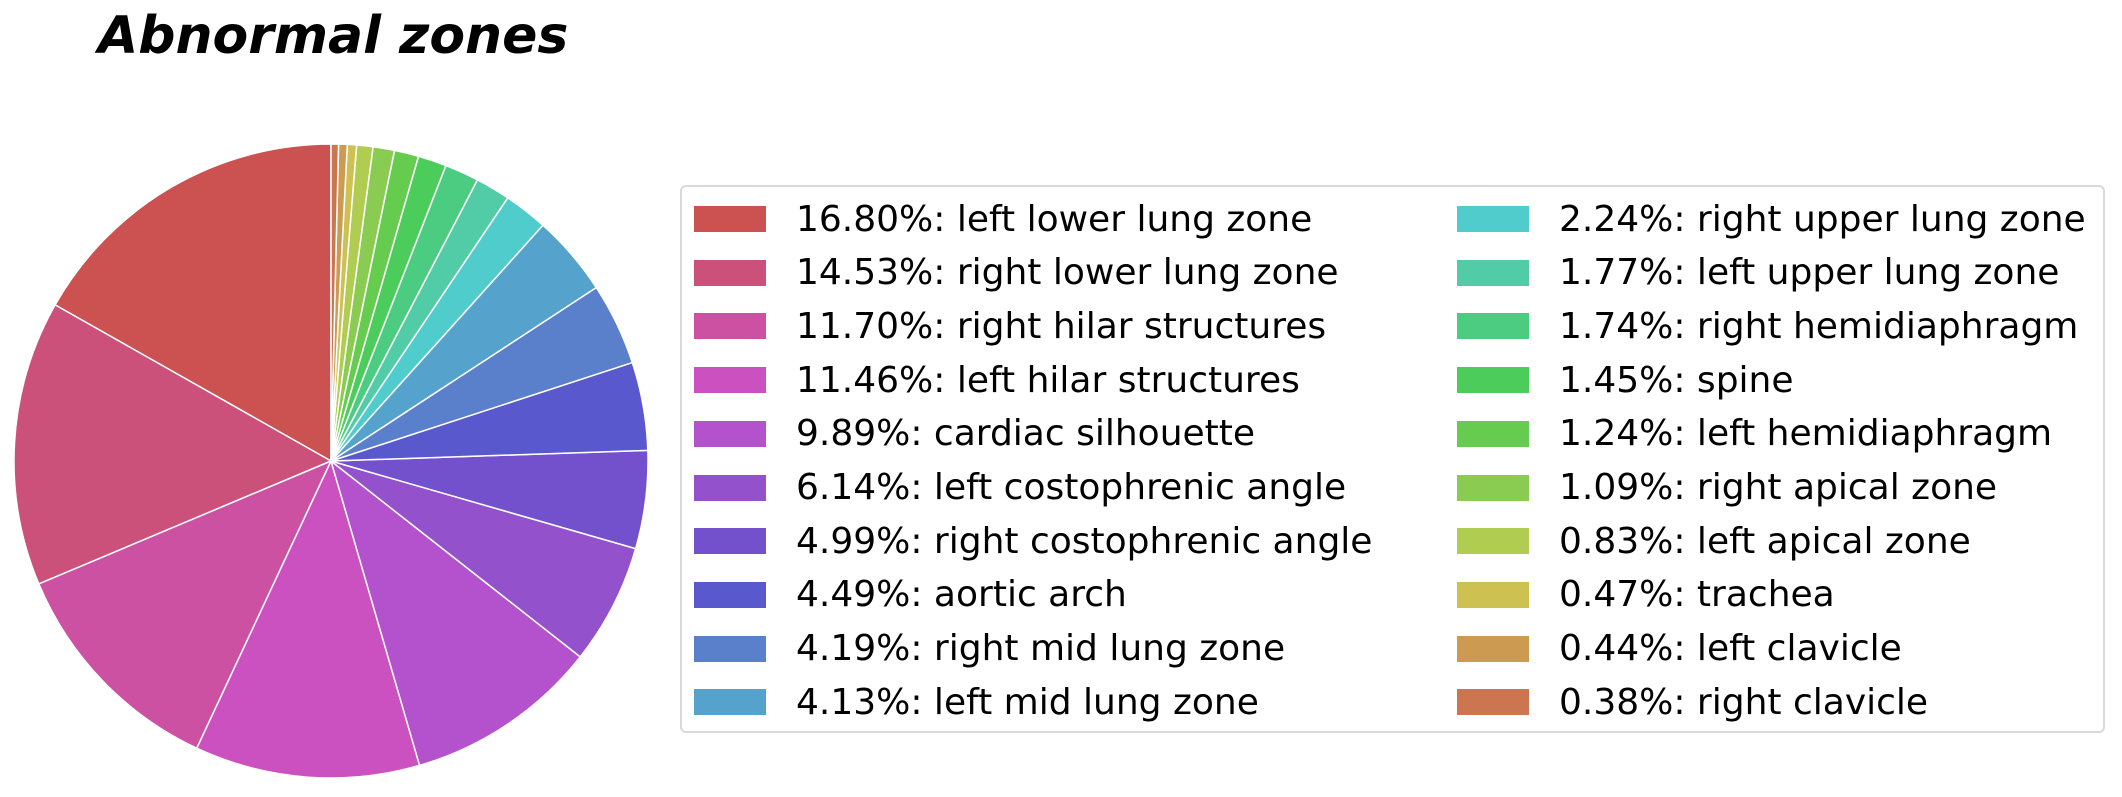  I want to click on legend-item: 9.89%: cardiac silhouette, so click(975, 434).